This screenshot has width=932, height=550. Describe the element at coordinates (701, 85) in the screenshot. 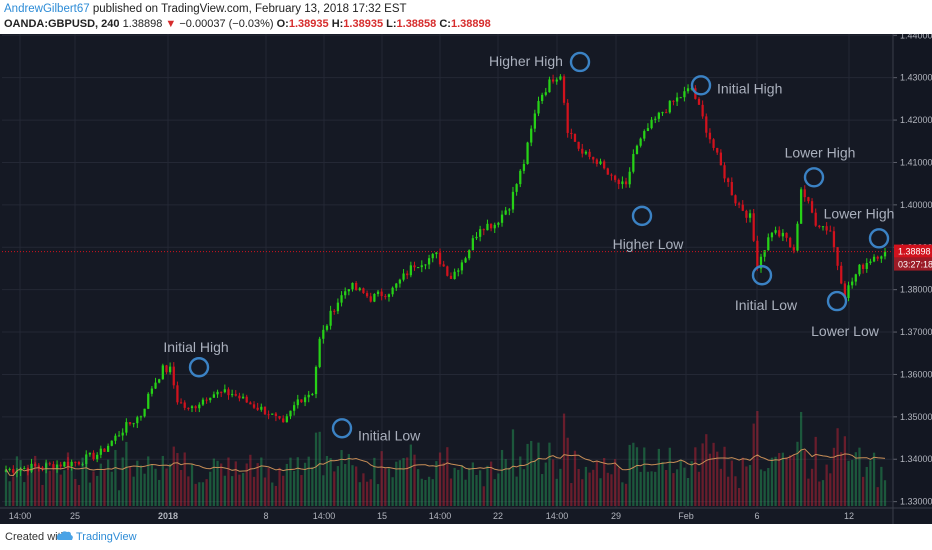

I see `annotation-circle` at that location.